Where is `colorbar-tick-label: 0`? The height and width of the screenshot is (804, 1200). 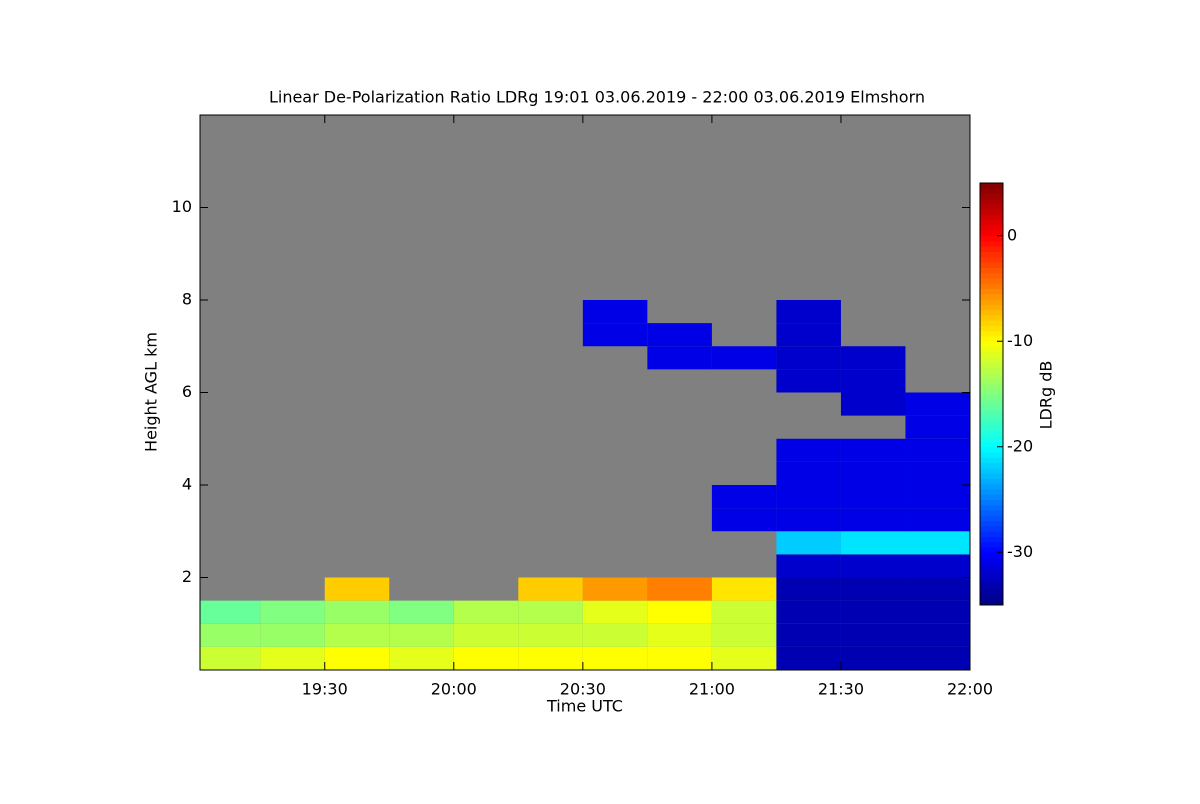 colorbar-tick-label: 0 is located at coordinates (1012, 234).